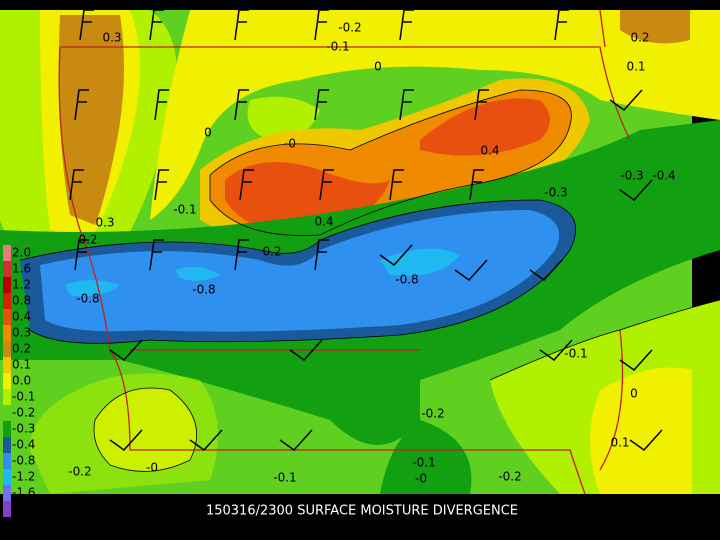 This screenshot has width=720, height=540. I want to click on legend-label: 1.2, so click(21, 285).